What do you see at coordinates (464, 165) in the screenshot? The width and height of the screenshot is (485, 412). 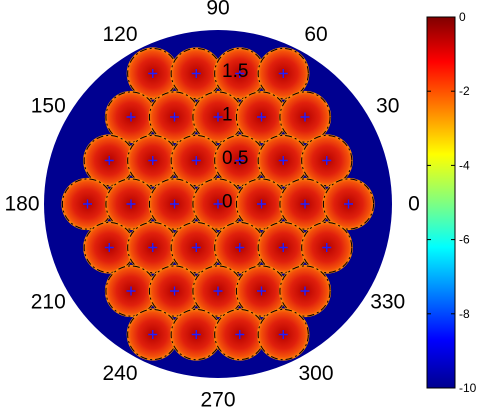 I see `colorbar-tick-label: -4` at bounding box center [464, 165].